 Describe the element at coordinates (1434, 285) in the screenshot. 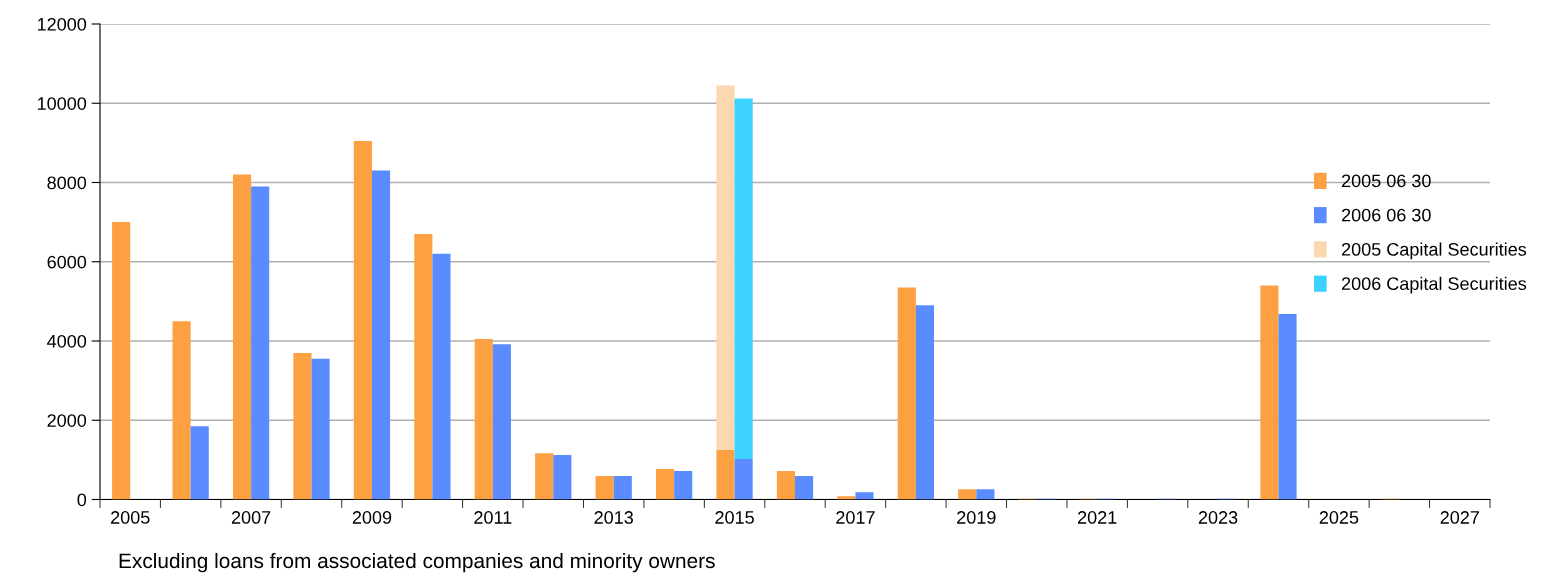

I see `legend-label: 2006 Capital Securities` at that location.